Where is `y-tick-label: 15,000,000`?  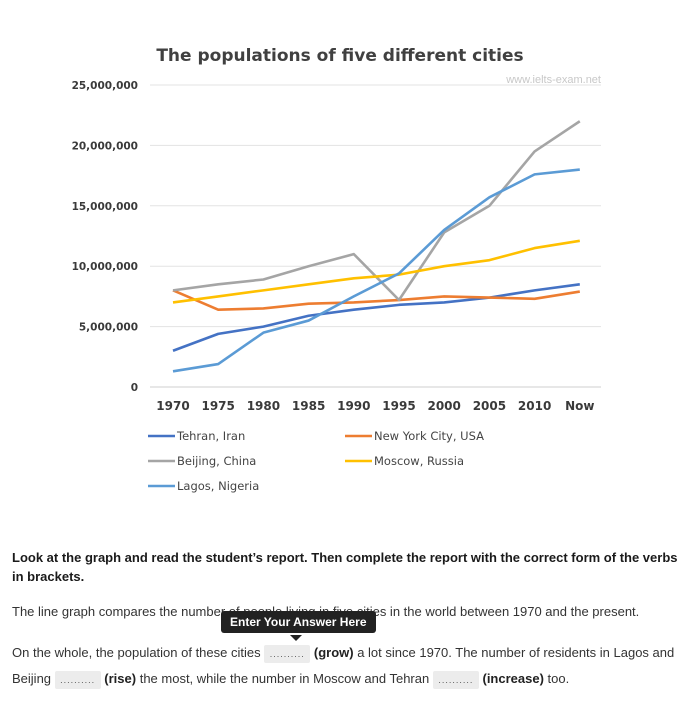
y-tick-label: 15,000,000 is located at coordinates (105, 207).